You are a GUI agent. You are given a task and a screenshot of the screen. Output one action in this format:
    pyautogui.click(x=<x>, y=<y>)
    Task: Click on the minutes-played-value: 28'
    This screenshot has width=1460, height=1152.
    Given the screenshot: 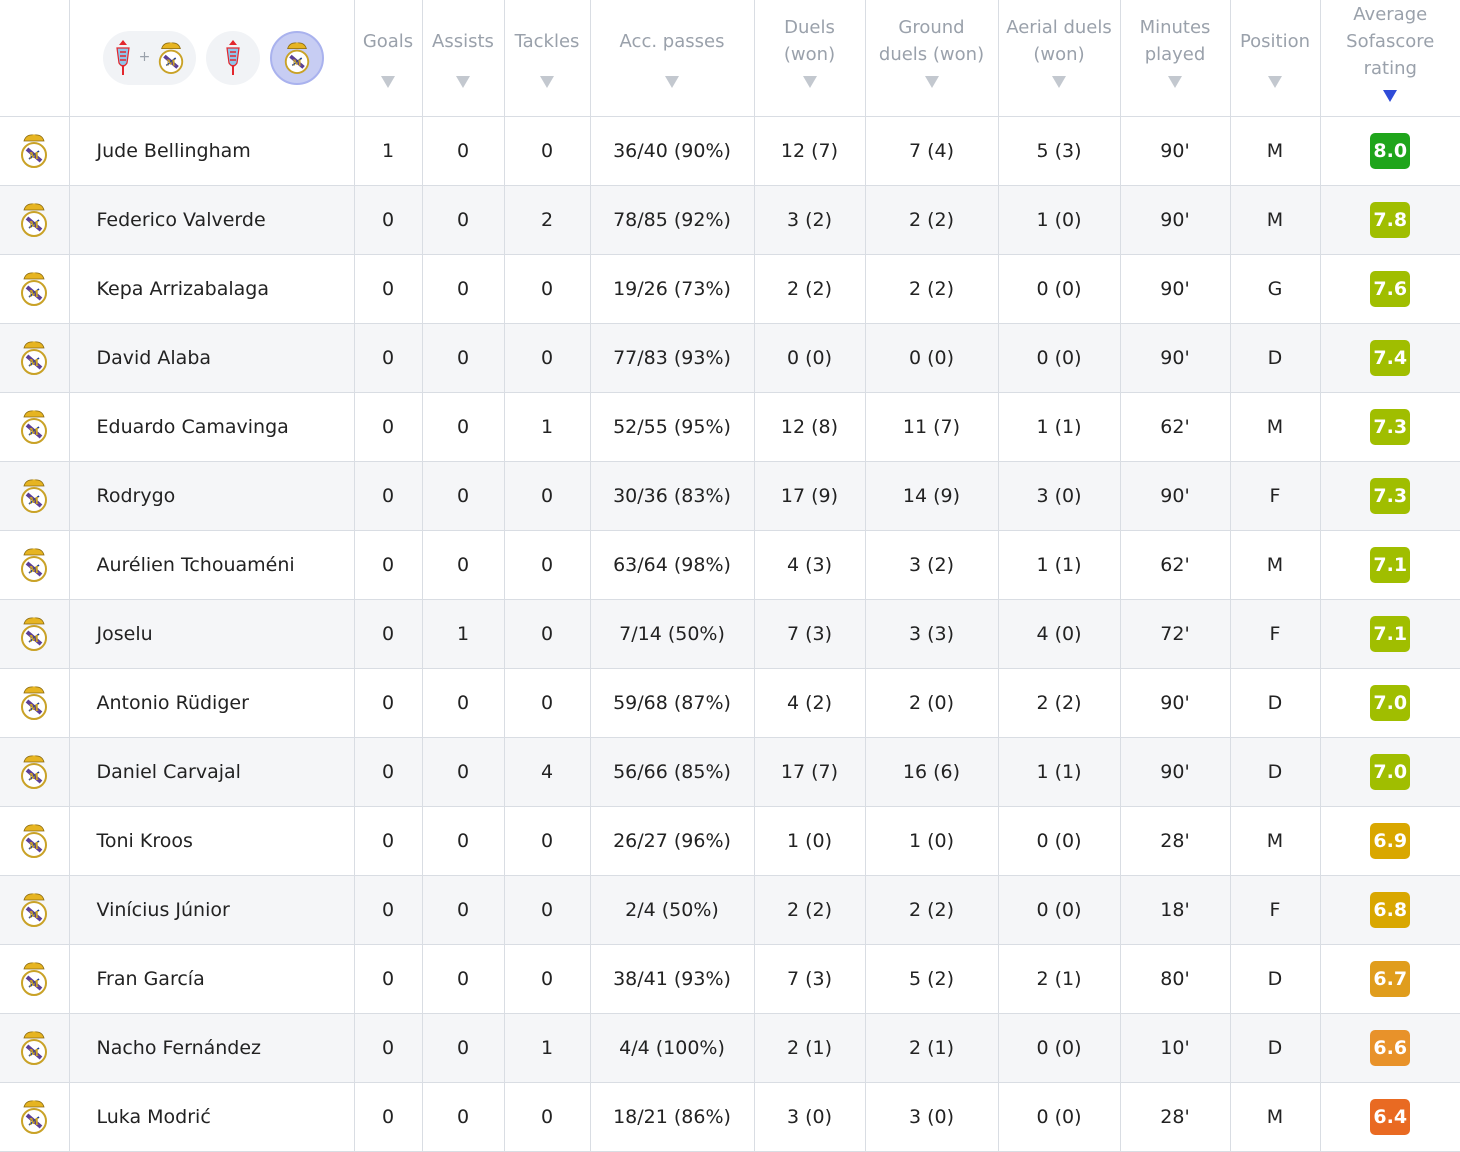 What is the action you would take?
    pyautogui.click(x=1175, y=841)
    